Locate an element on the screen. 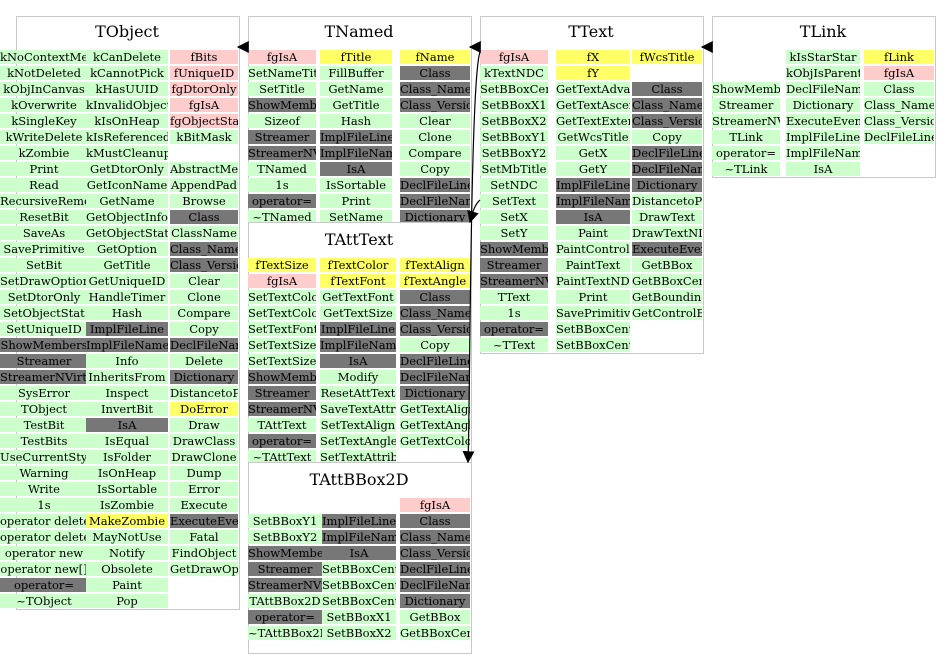  member-cell: kIsOnHeap is located at coordinates (127, 121).